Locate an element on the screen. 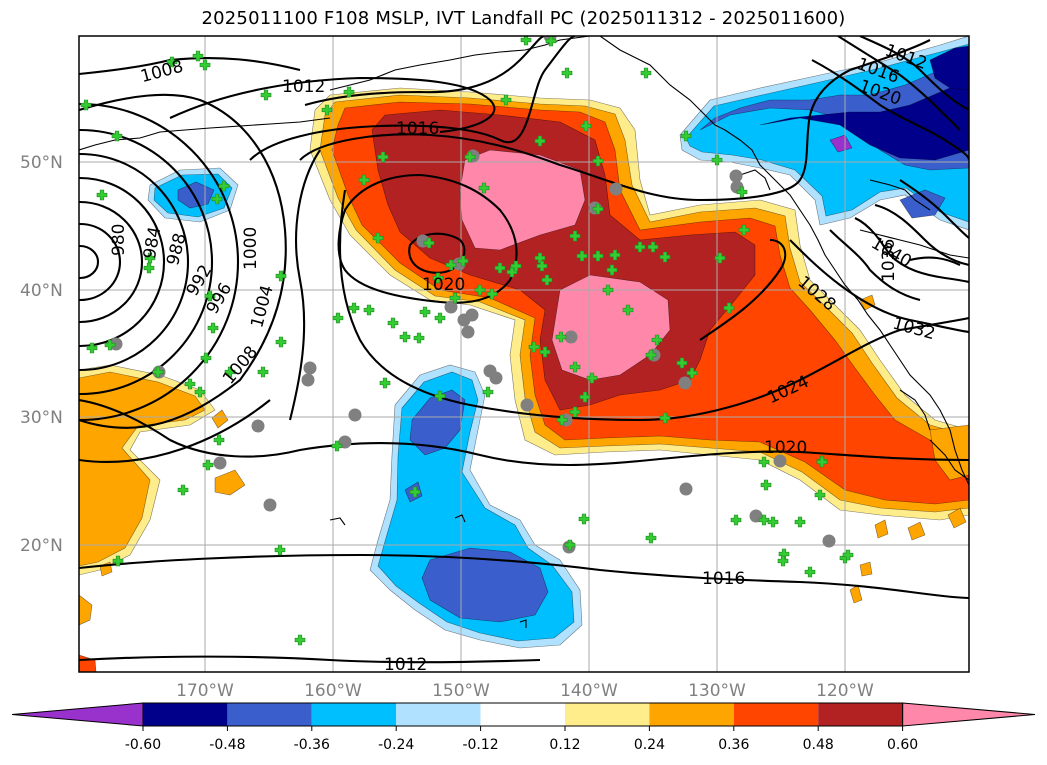 The height and width of the screenshot is (765, 1047). colorbar-tick-label: -0.48 is located at coordinates (227, 745).